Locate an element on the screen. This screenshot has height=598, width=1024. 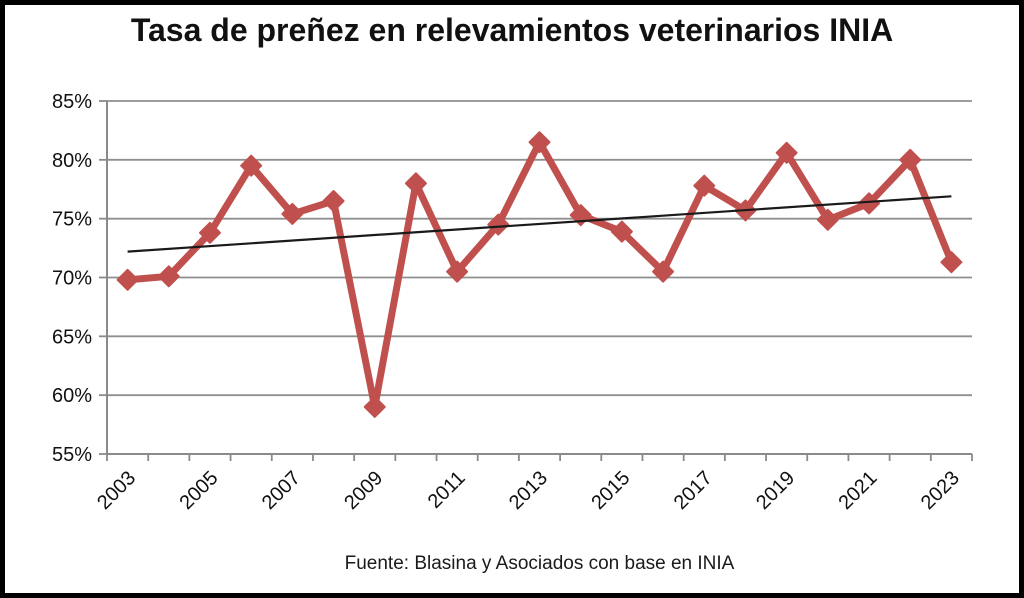
x-axis-label: 2021 is located at coordinates (858, 490).